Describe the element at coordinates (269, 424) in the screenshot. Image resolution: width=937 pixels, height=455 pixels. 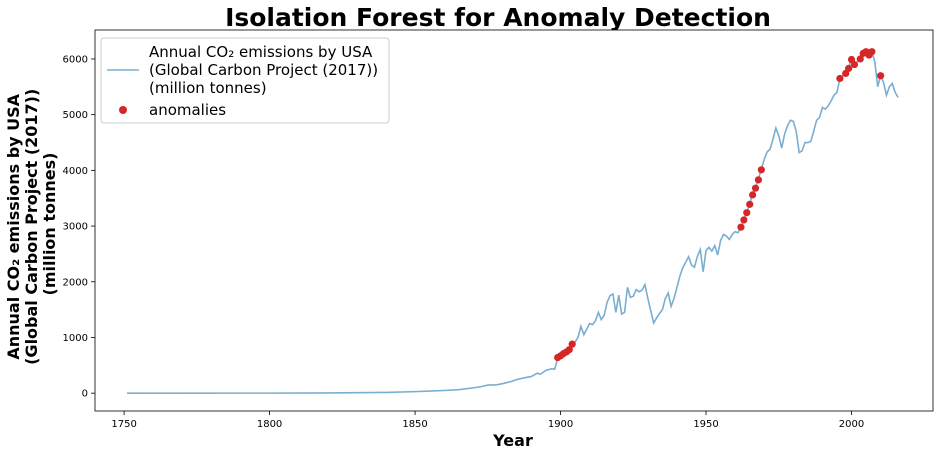
I see `x-tick-label: 1800` at that location.